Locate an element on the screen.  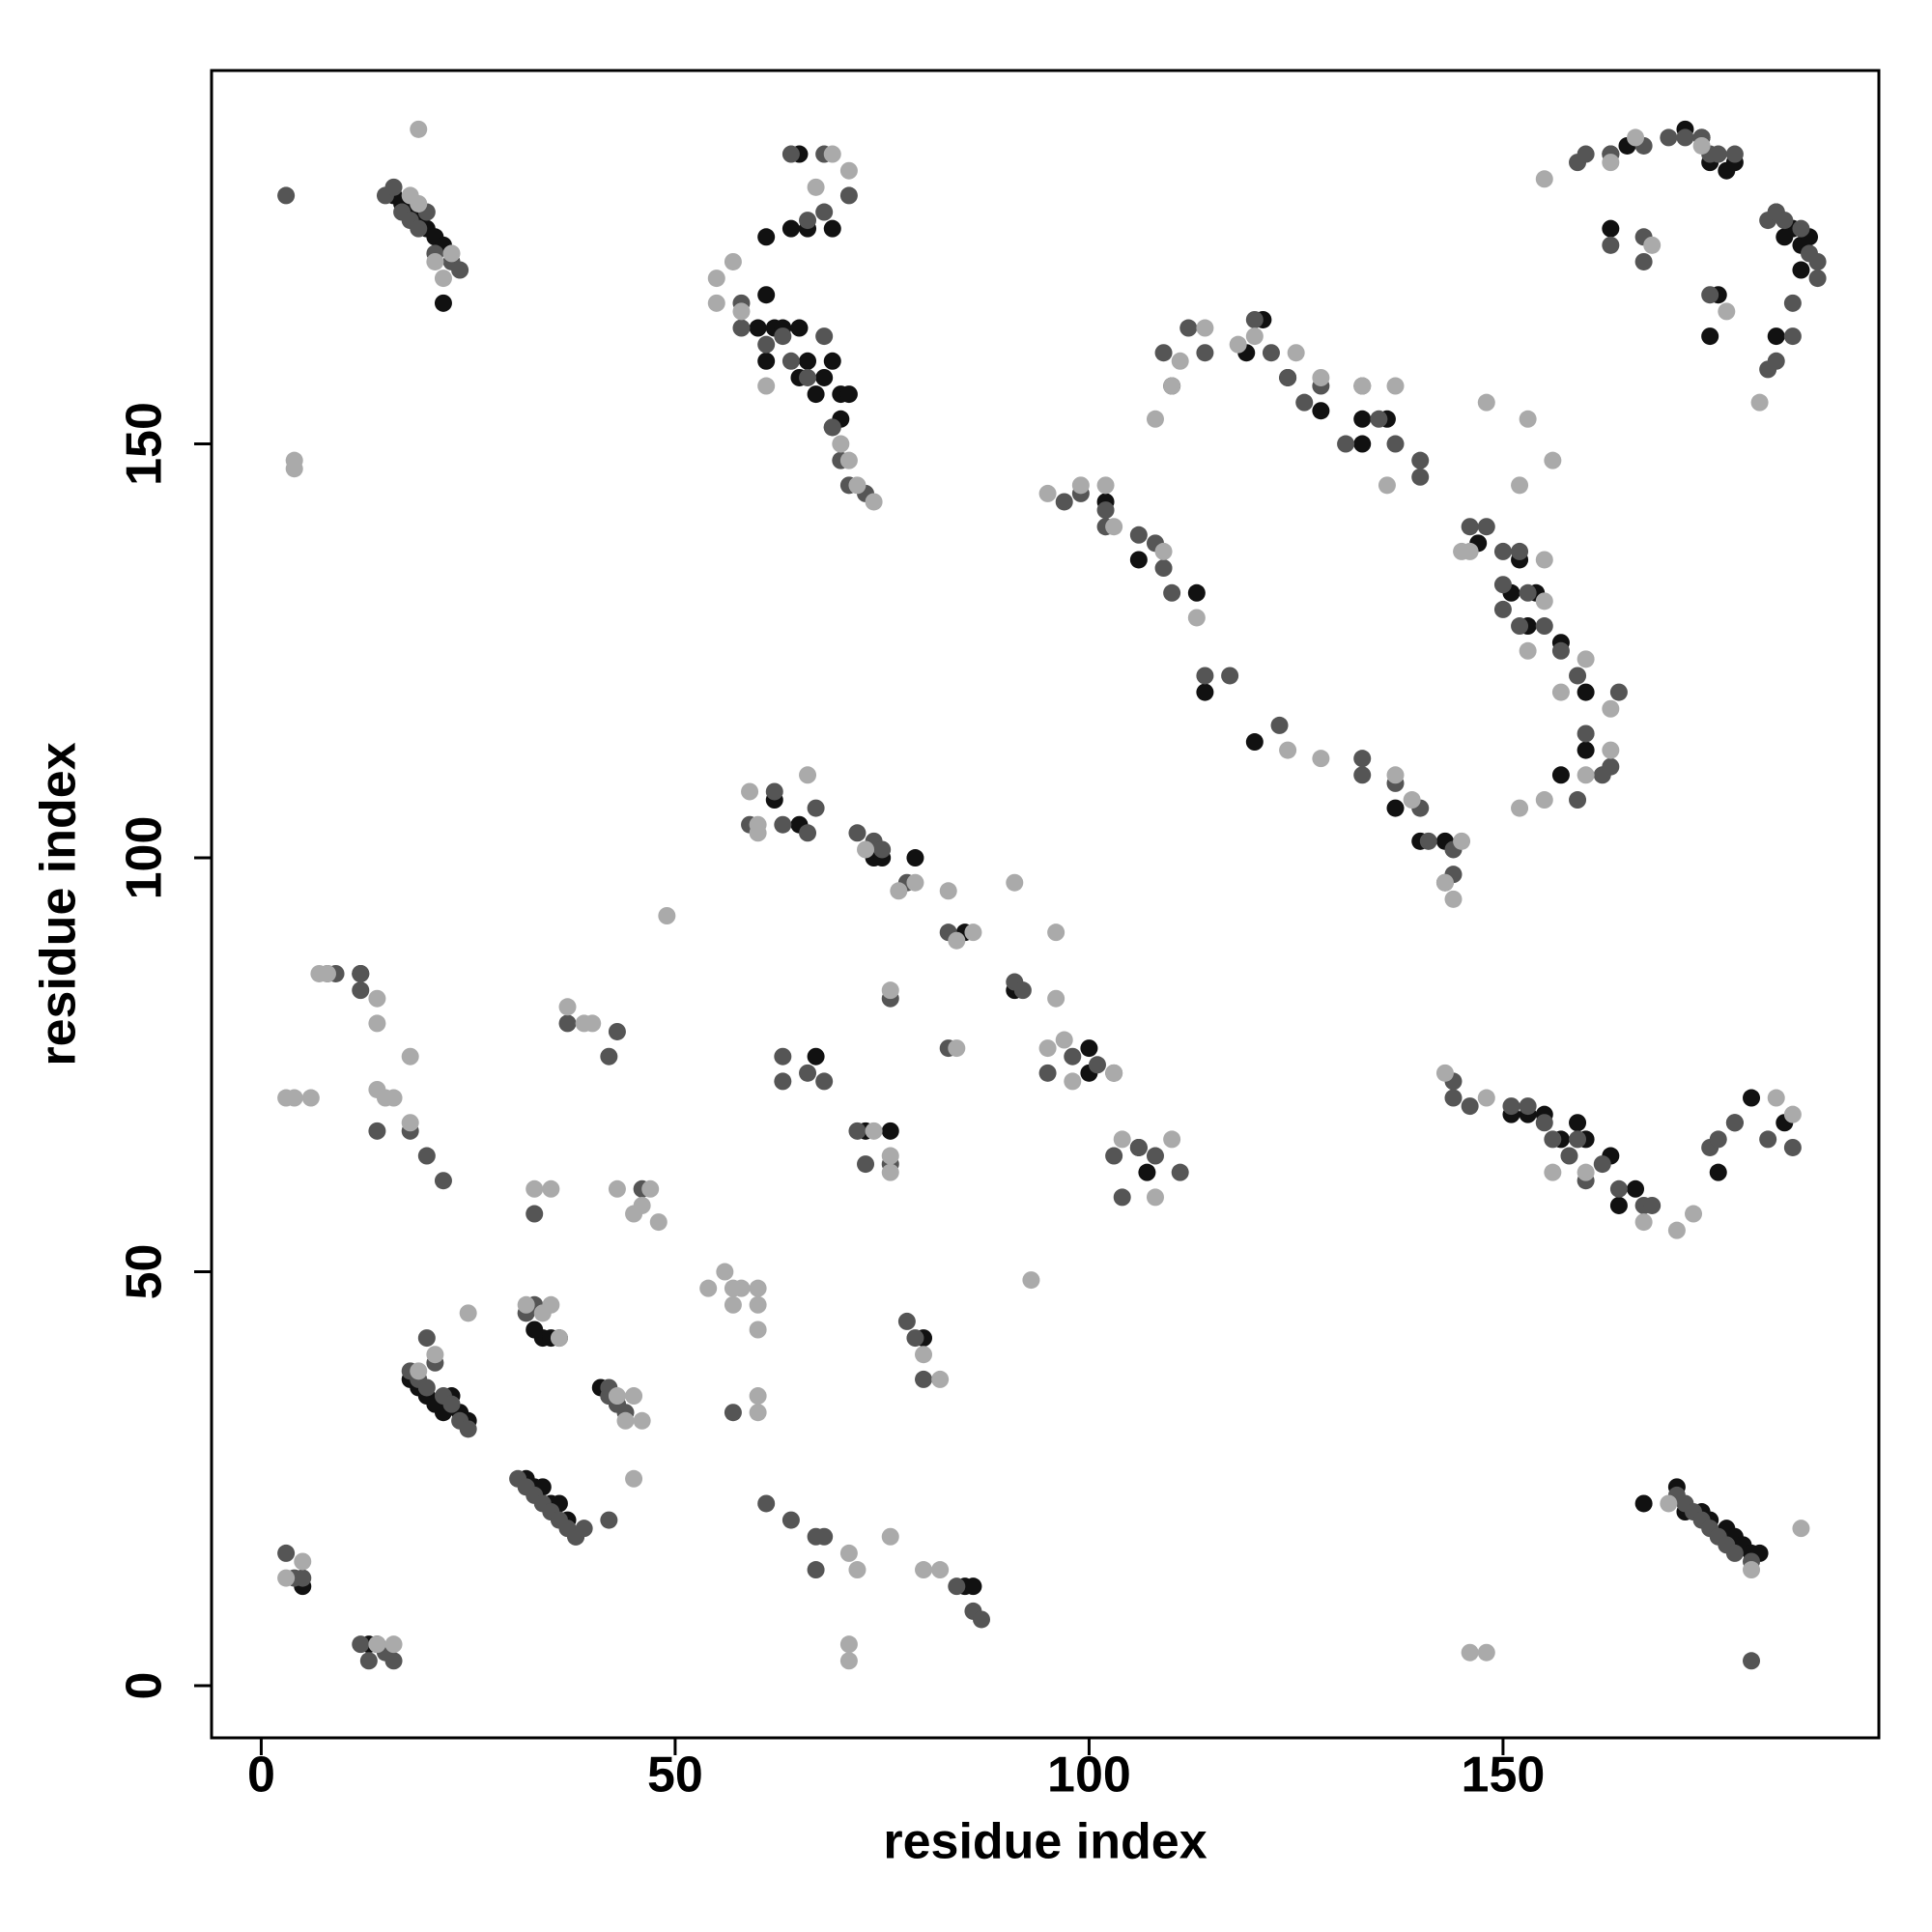
y-tick-label: 50 is located at coordinates (145, 1272).